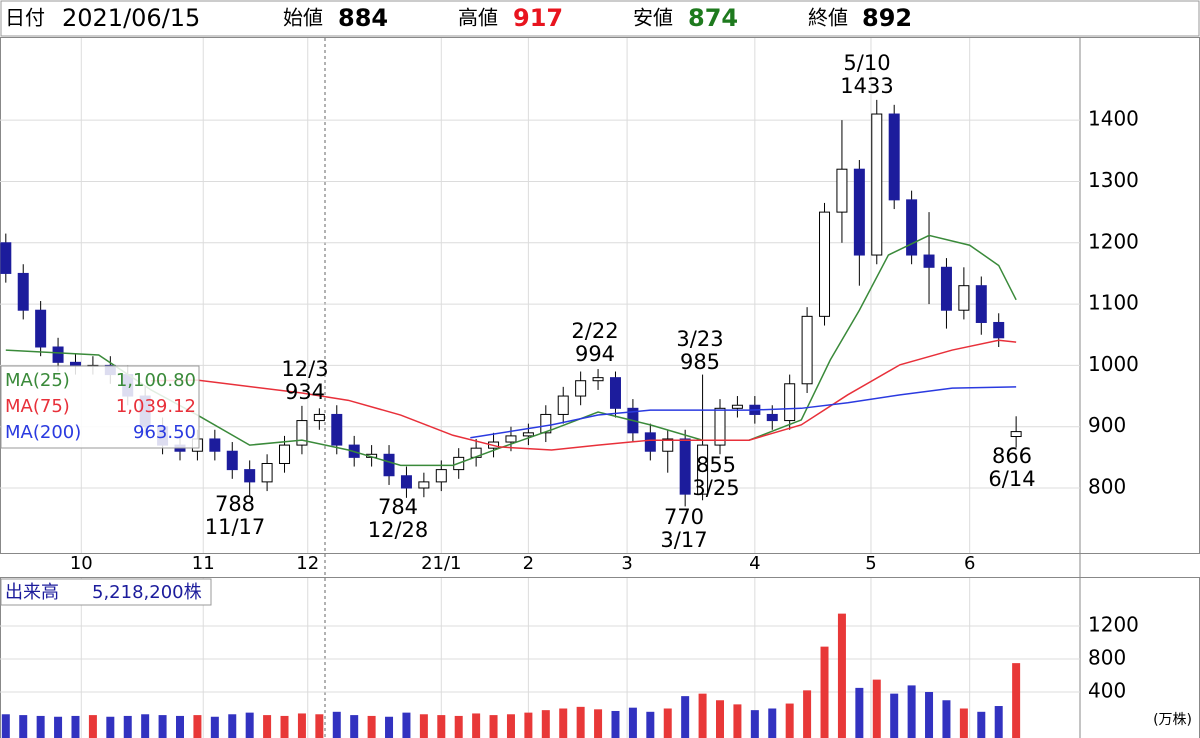 The height and width of the screenshot is (738, 1200). Describe the element at coordinates (1011, 479) in the screenshot. I see `annotation: 6/14` at that location.